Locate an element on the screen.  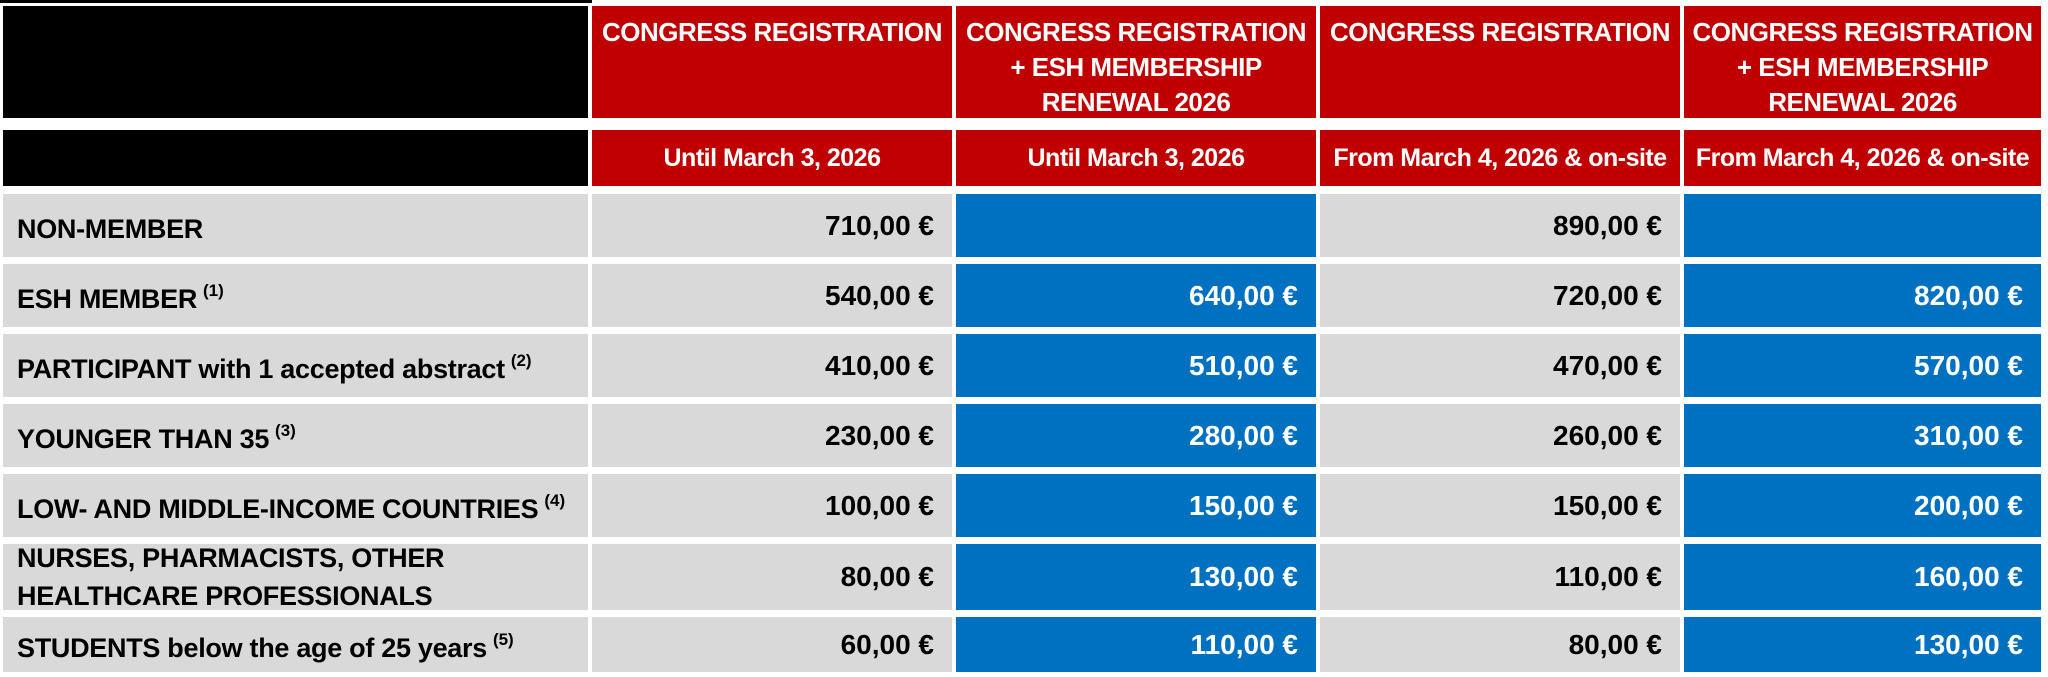
row-label-cell: PARTICIPANT with 1 accepted abstract (2) is located at coordinates (295, 365).